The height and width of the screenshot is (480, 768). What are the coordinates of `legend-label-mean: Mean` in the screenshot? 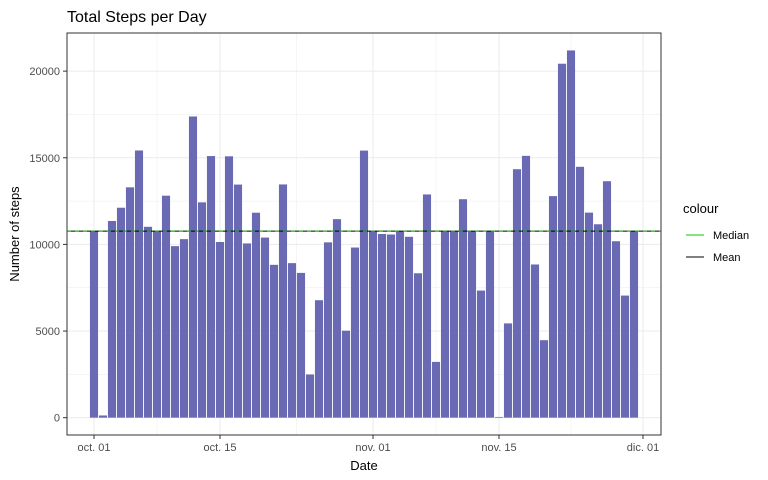 It's located at (727, 258).